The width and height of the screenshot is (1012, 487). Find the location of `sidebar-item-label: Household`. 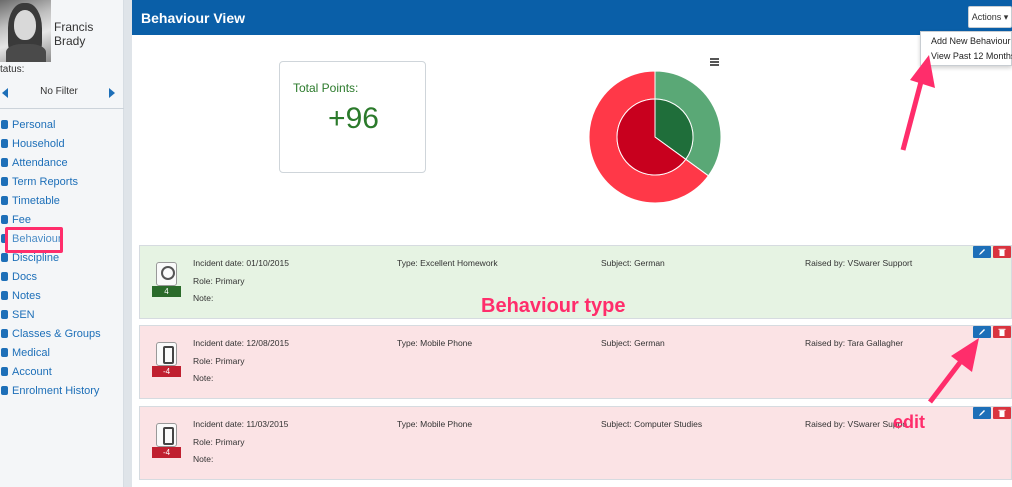

sidebar-item-label: Household is located at coordinates (38, 144).